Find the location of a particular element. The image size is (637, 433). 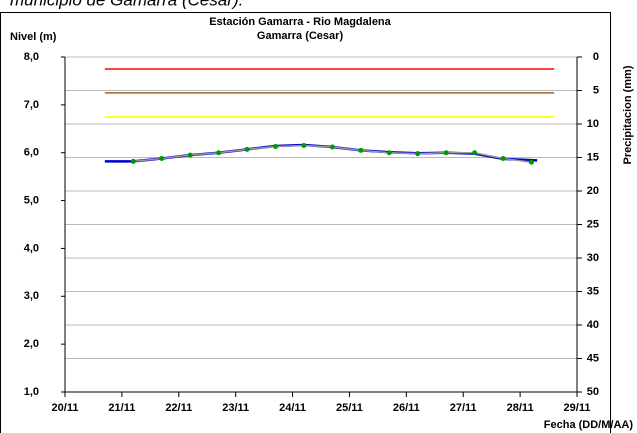

x-axis-label: Fecha (DD/M/AA) is located at coordinates (589, 425).